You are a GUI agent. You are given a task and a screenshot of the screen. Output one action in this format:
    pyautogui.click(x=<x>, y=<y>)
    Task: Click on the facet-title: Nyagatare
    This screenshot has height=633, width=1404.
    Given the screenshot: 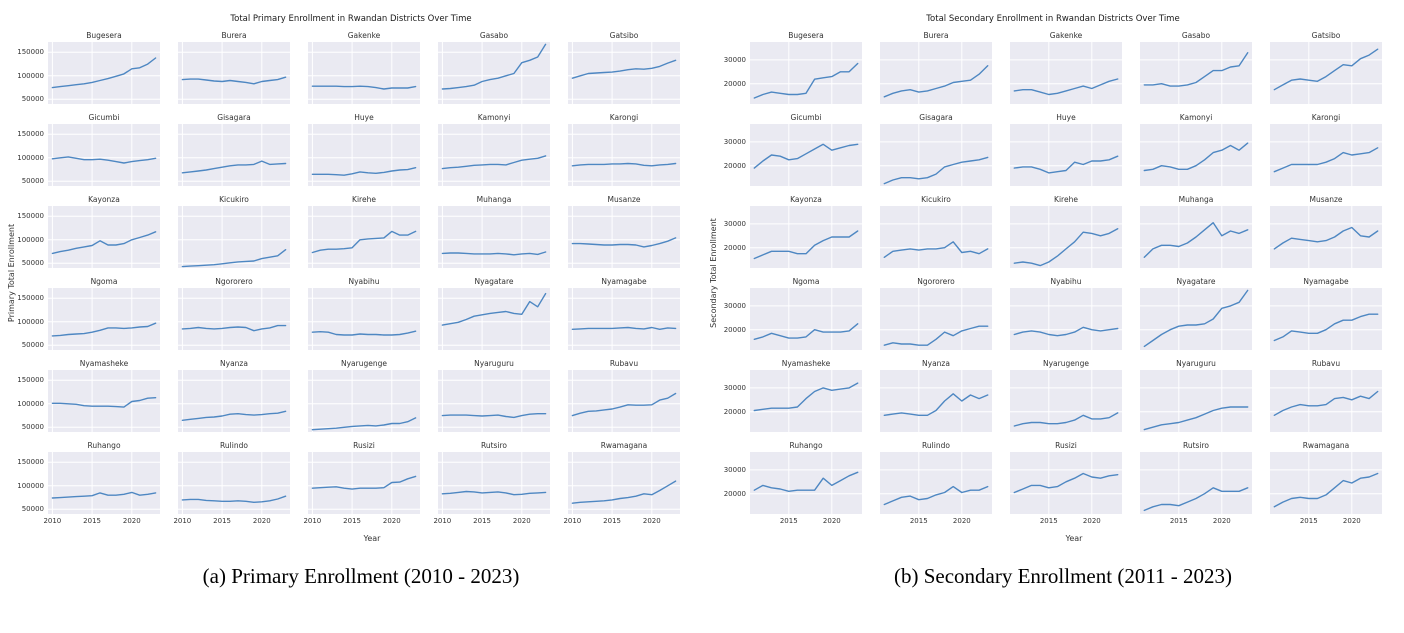 What is the action you would take?
    pyautogui.click(x=1196, y=281)
    